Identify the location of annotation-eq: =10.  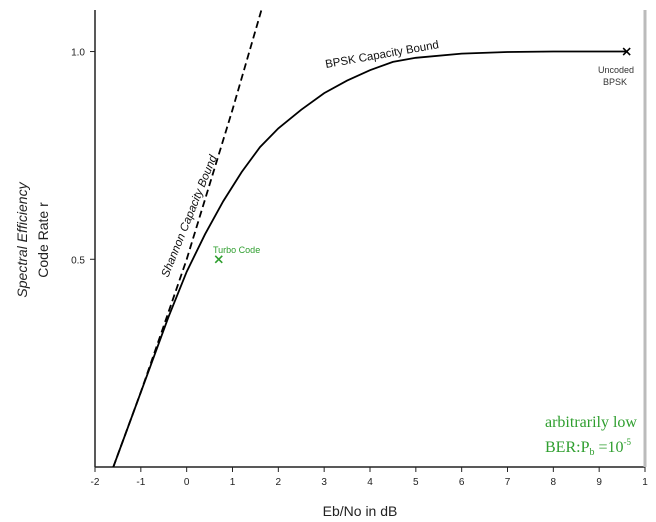
(608, 447).